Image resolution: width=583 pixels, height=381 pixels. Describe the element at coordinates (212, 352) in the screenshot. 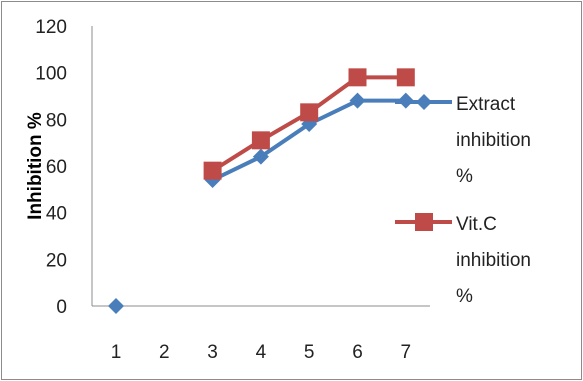

I see `x-tick-label: 3` at that location.